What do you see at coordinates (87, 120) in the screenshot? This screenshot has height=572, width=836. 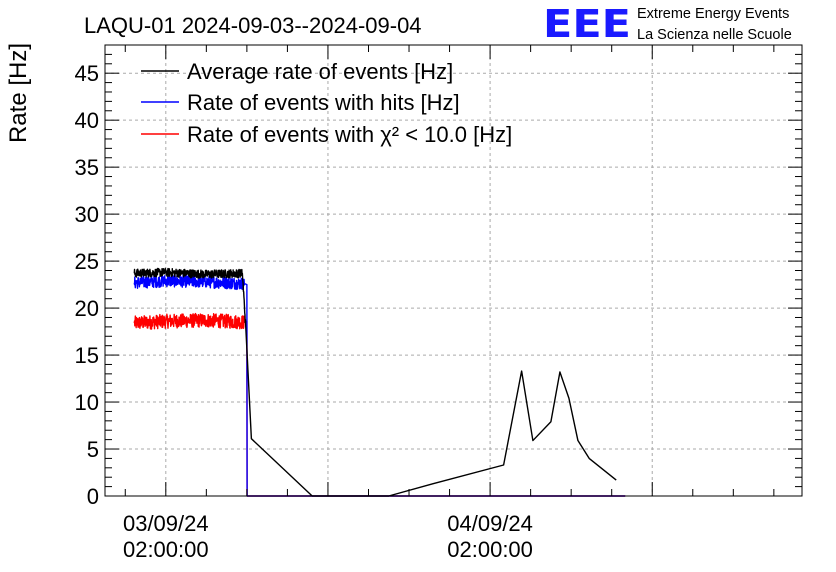 I see `y-tick-label: 40` at bounding box center [87, 120].